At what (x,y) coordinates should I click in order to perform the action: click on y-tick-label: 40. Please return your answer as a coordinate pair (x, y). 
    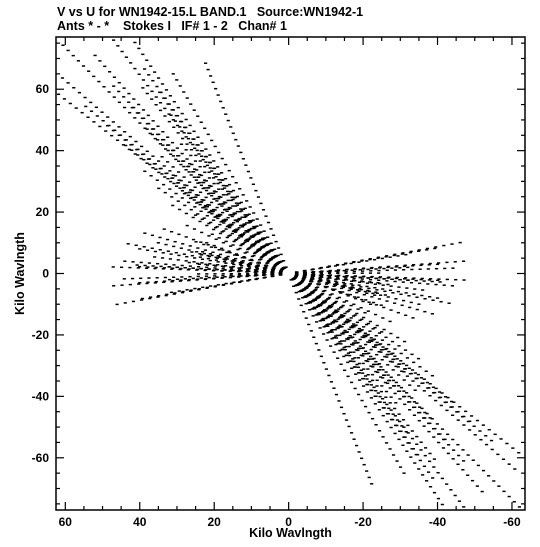
    Looking at the image, I should click on (43, 151).